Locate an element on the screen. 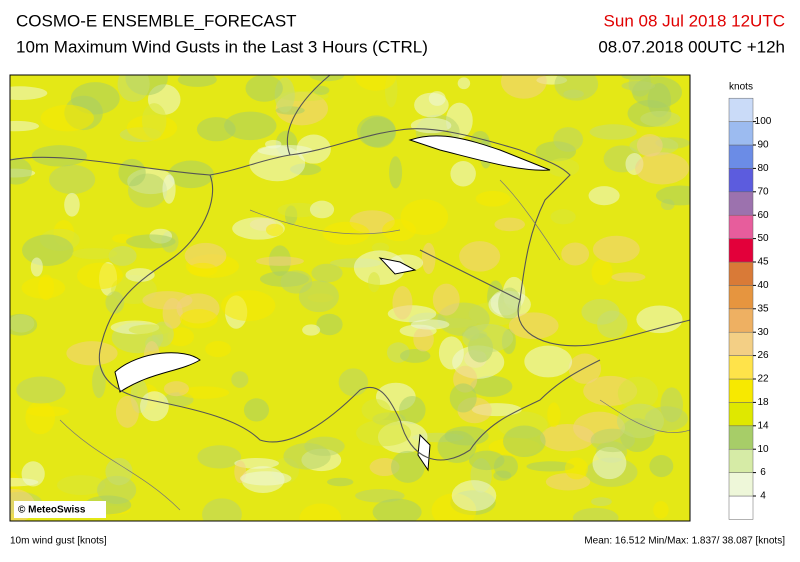 The height and width of the screenshot is (562, 800). legend-label: 22 is located at coordinates (763, 379).